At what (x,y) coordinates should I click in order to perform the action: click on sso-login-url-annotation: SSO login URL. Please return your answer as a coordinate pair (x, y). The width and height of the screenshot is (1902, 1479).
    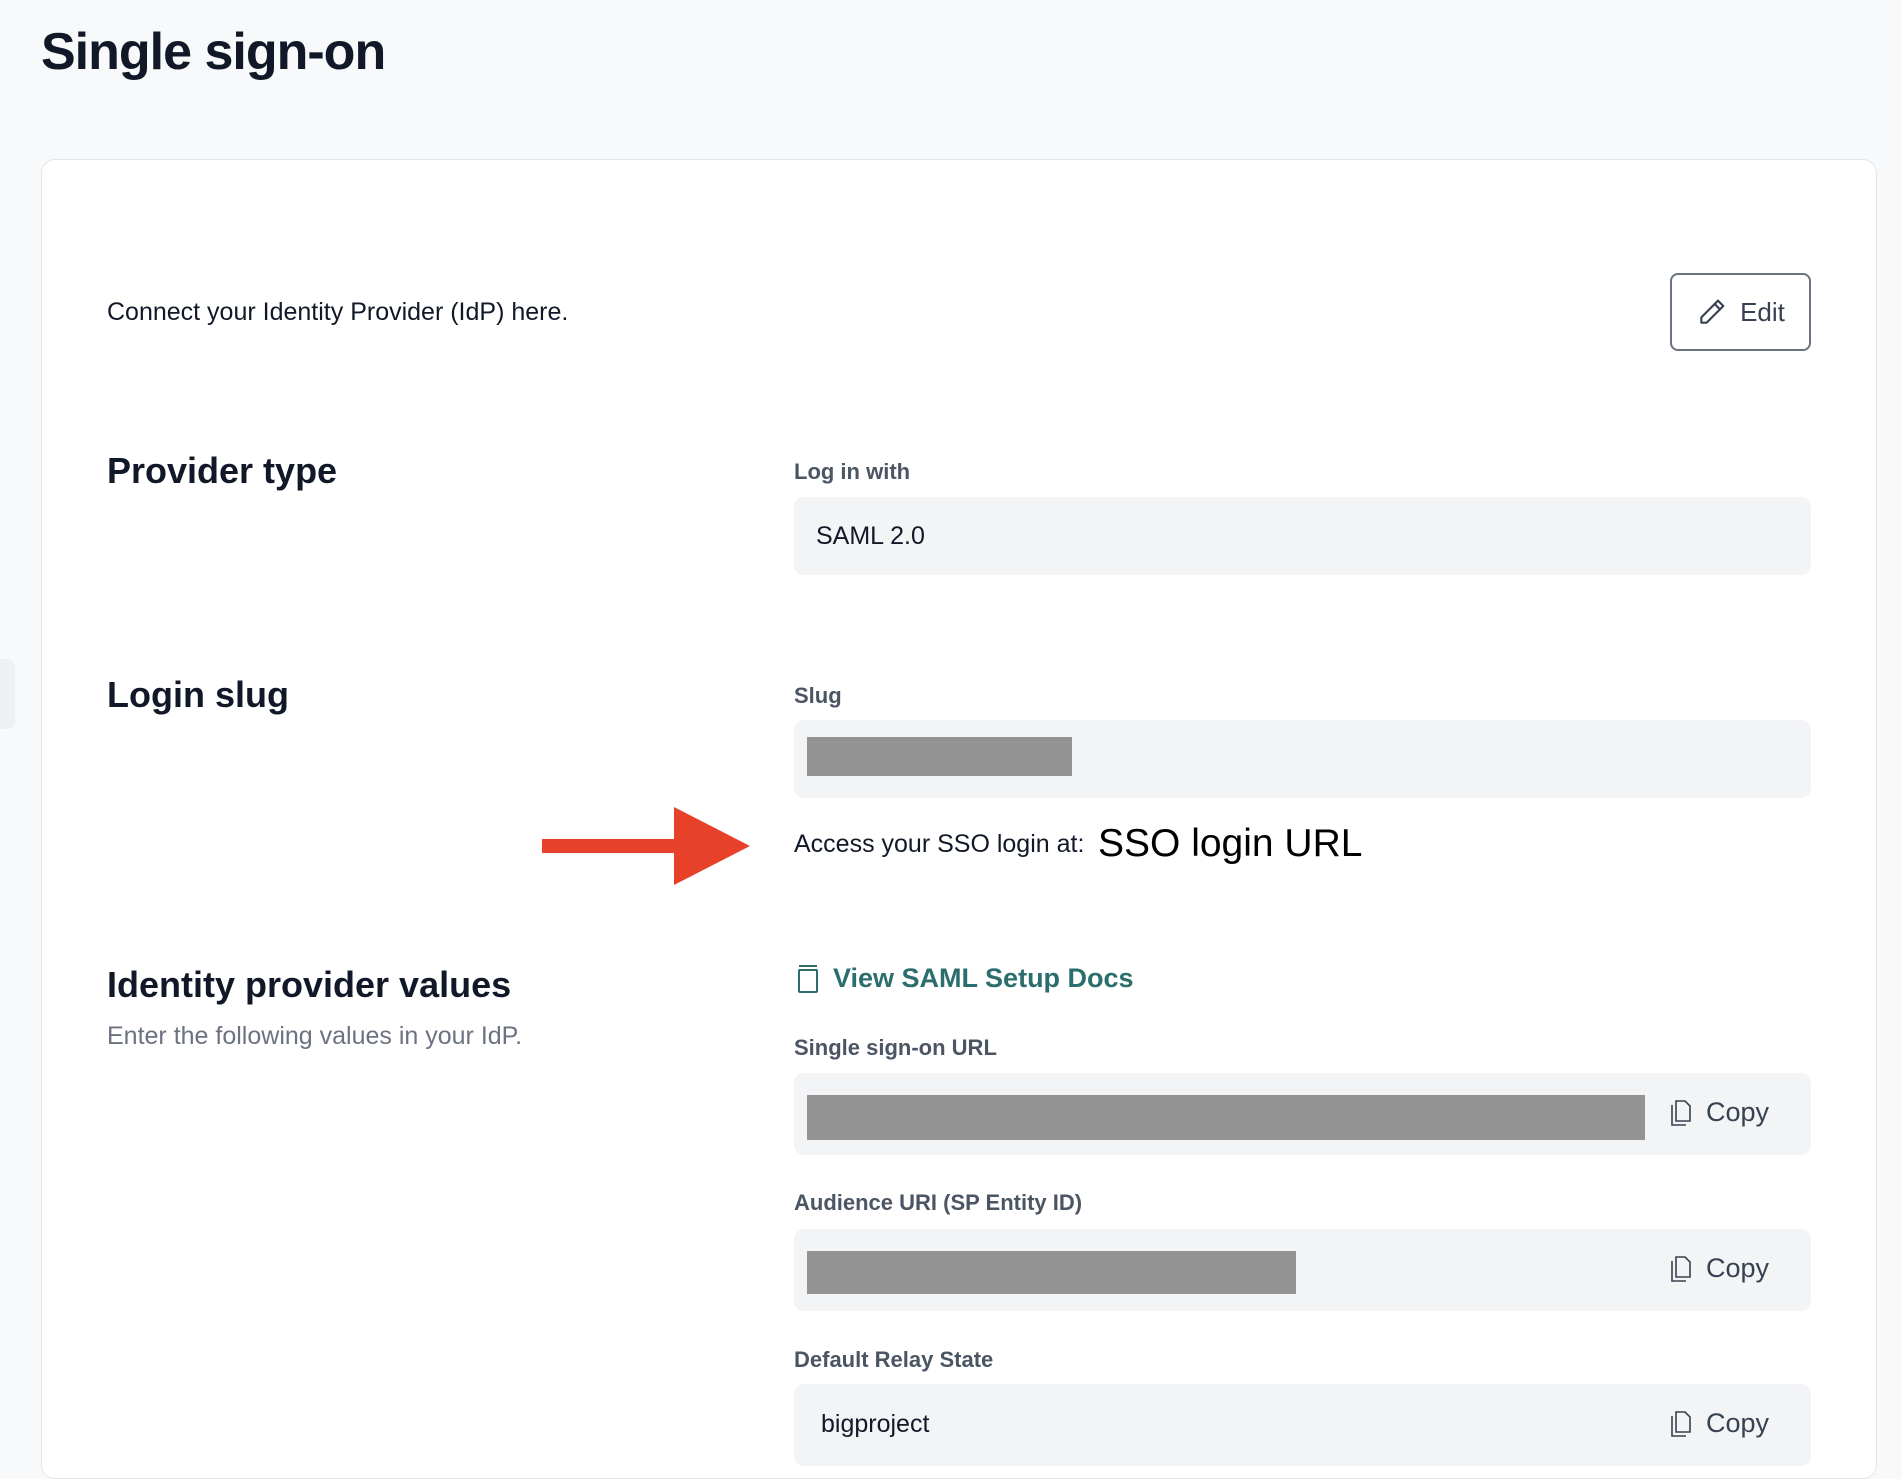
    Looking at the image, I should click on (1230, 843).